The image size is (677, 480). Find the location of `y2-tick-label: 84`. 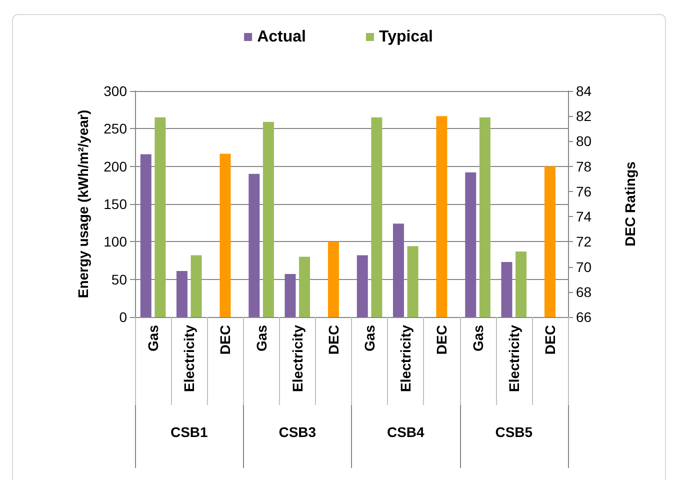

y2-tick-label: 84 is located at coordinates (584, 91).